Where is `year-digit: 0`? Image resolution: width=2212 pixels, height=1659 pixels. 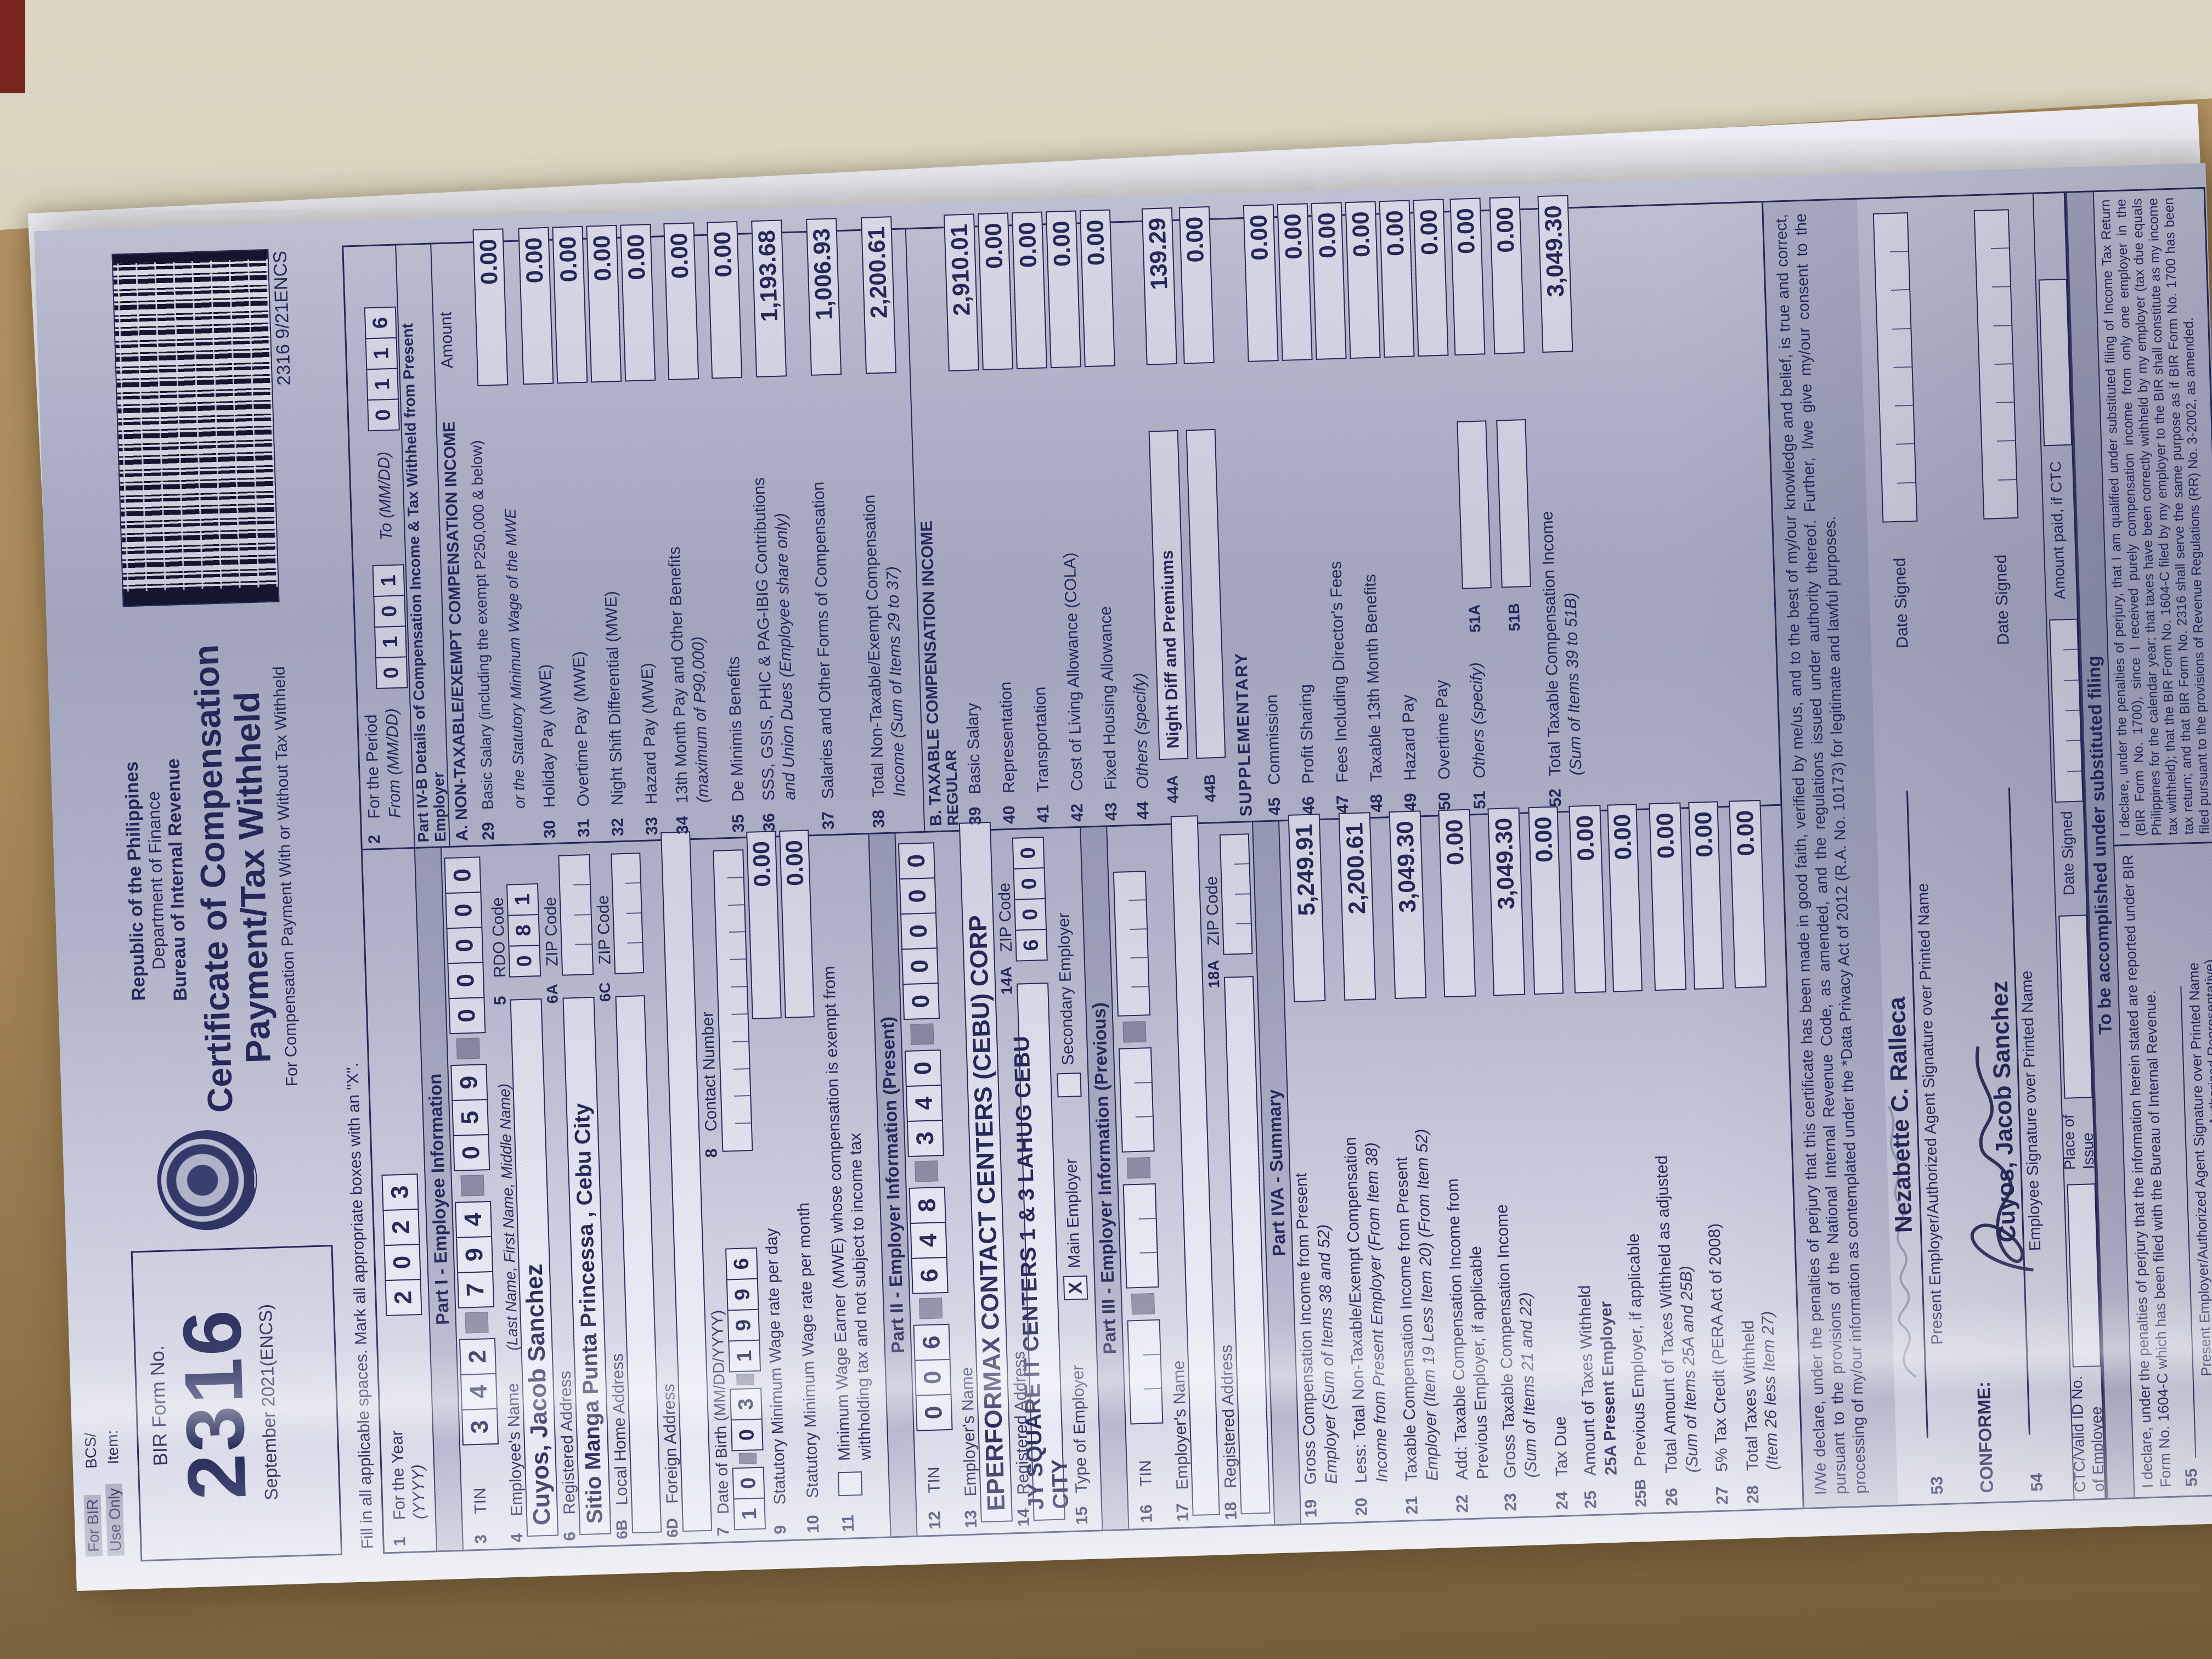 year-digit: 0 is located at coordinates (402, 1263).